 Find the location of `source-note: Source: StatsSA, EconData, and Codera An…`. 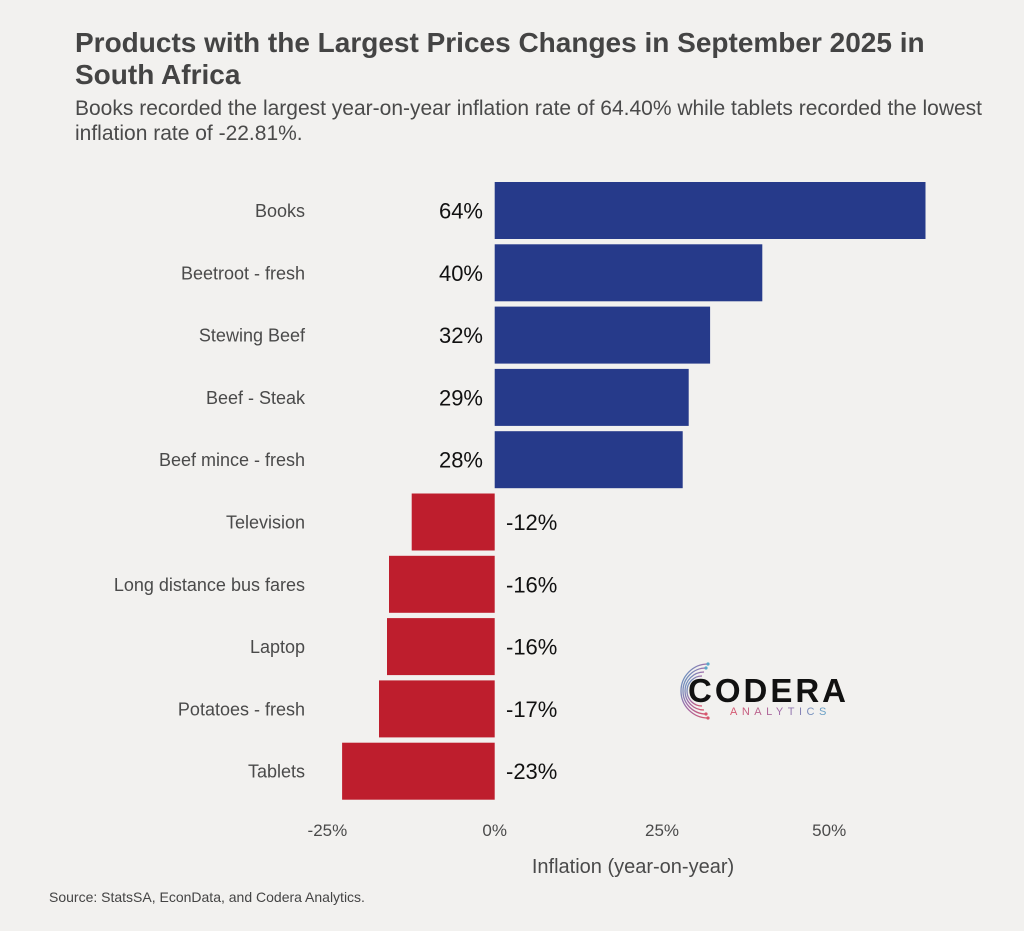

source-note: Source: StatsSA, EconData, and Codera An… is located at coordinates (207, 897).